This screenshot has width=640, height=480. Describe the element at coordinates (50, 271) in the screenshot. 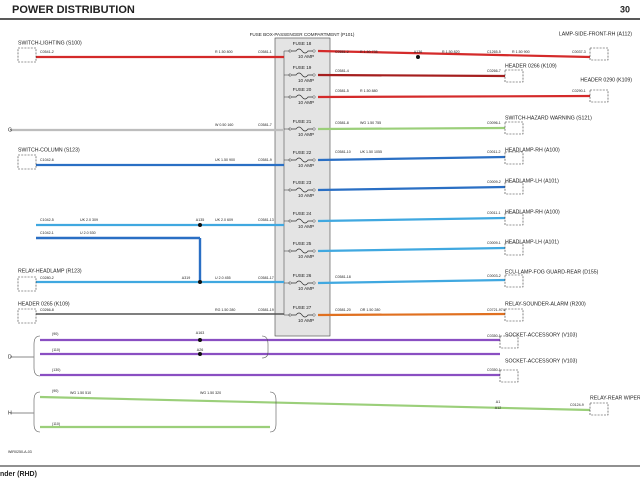

I see `component-label: RELAY-HEADLAMP (R123)` at that location.